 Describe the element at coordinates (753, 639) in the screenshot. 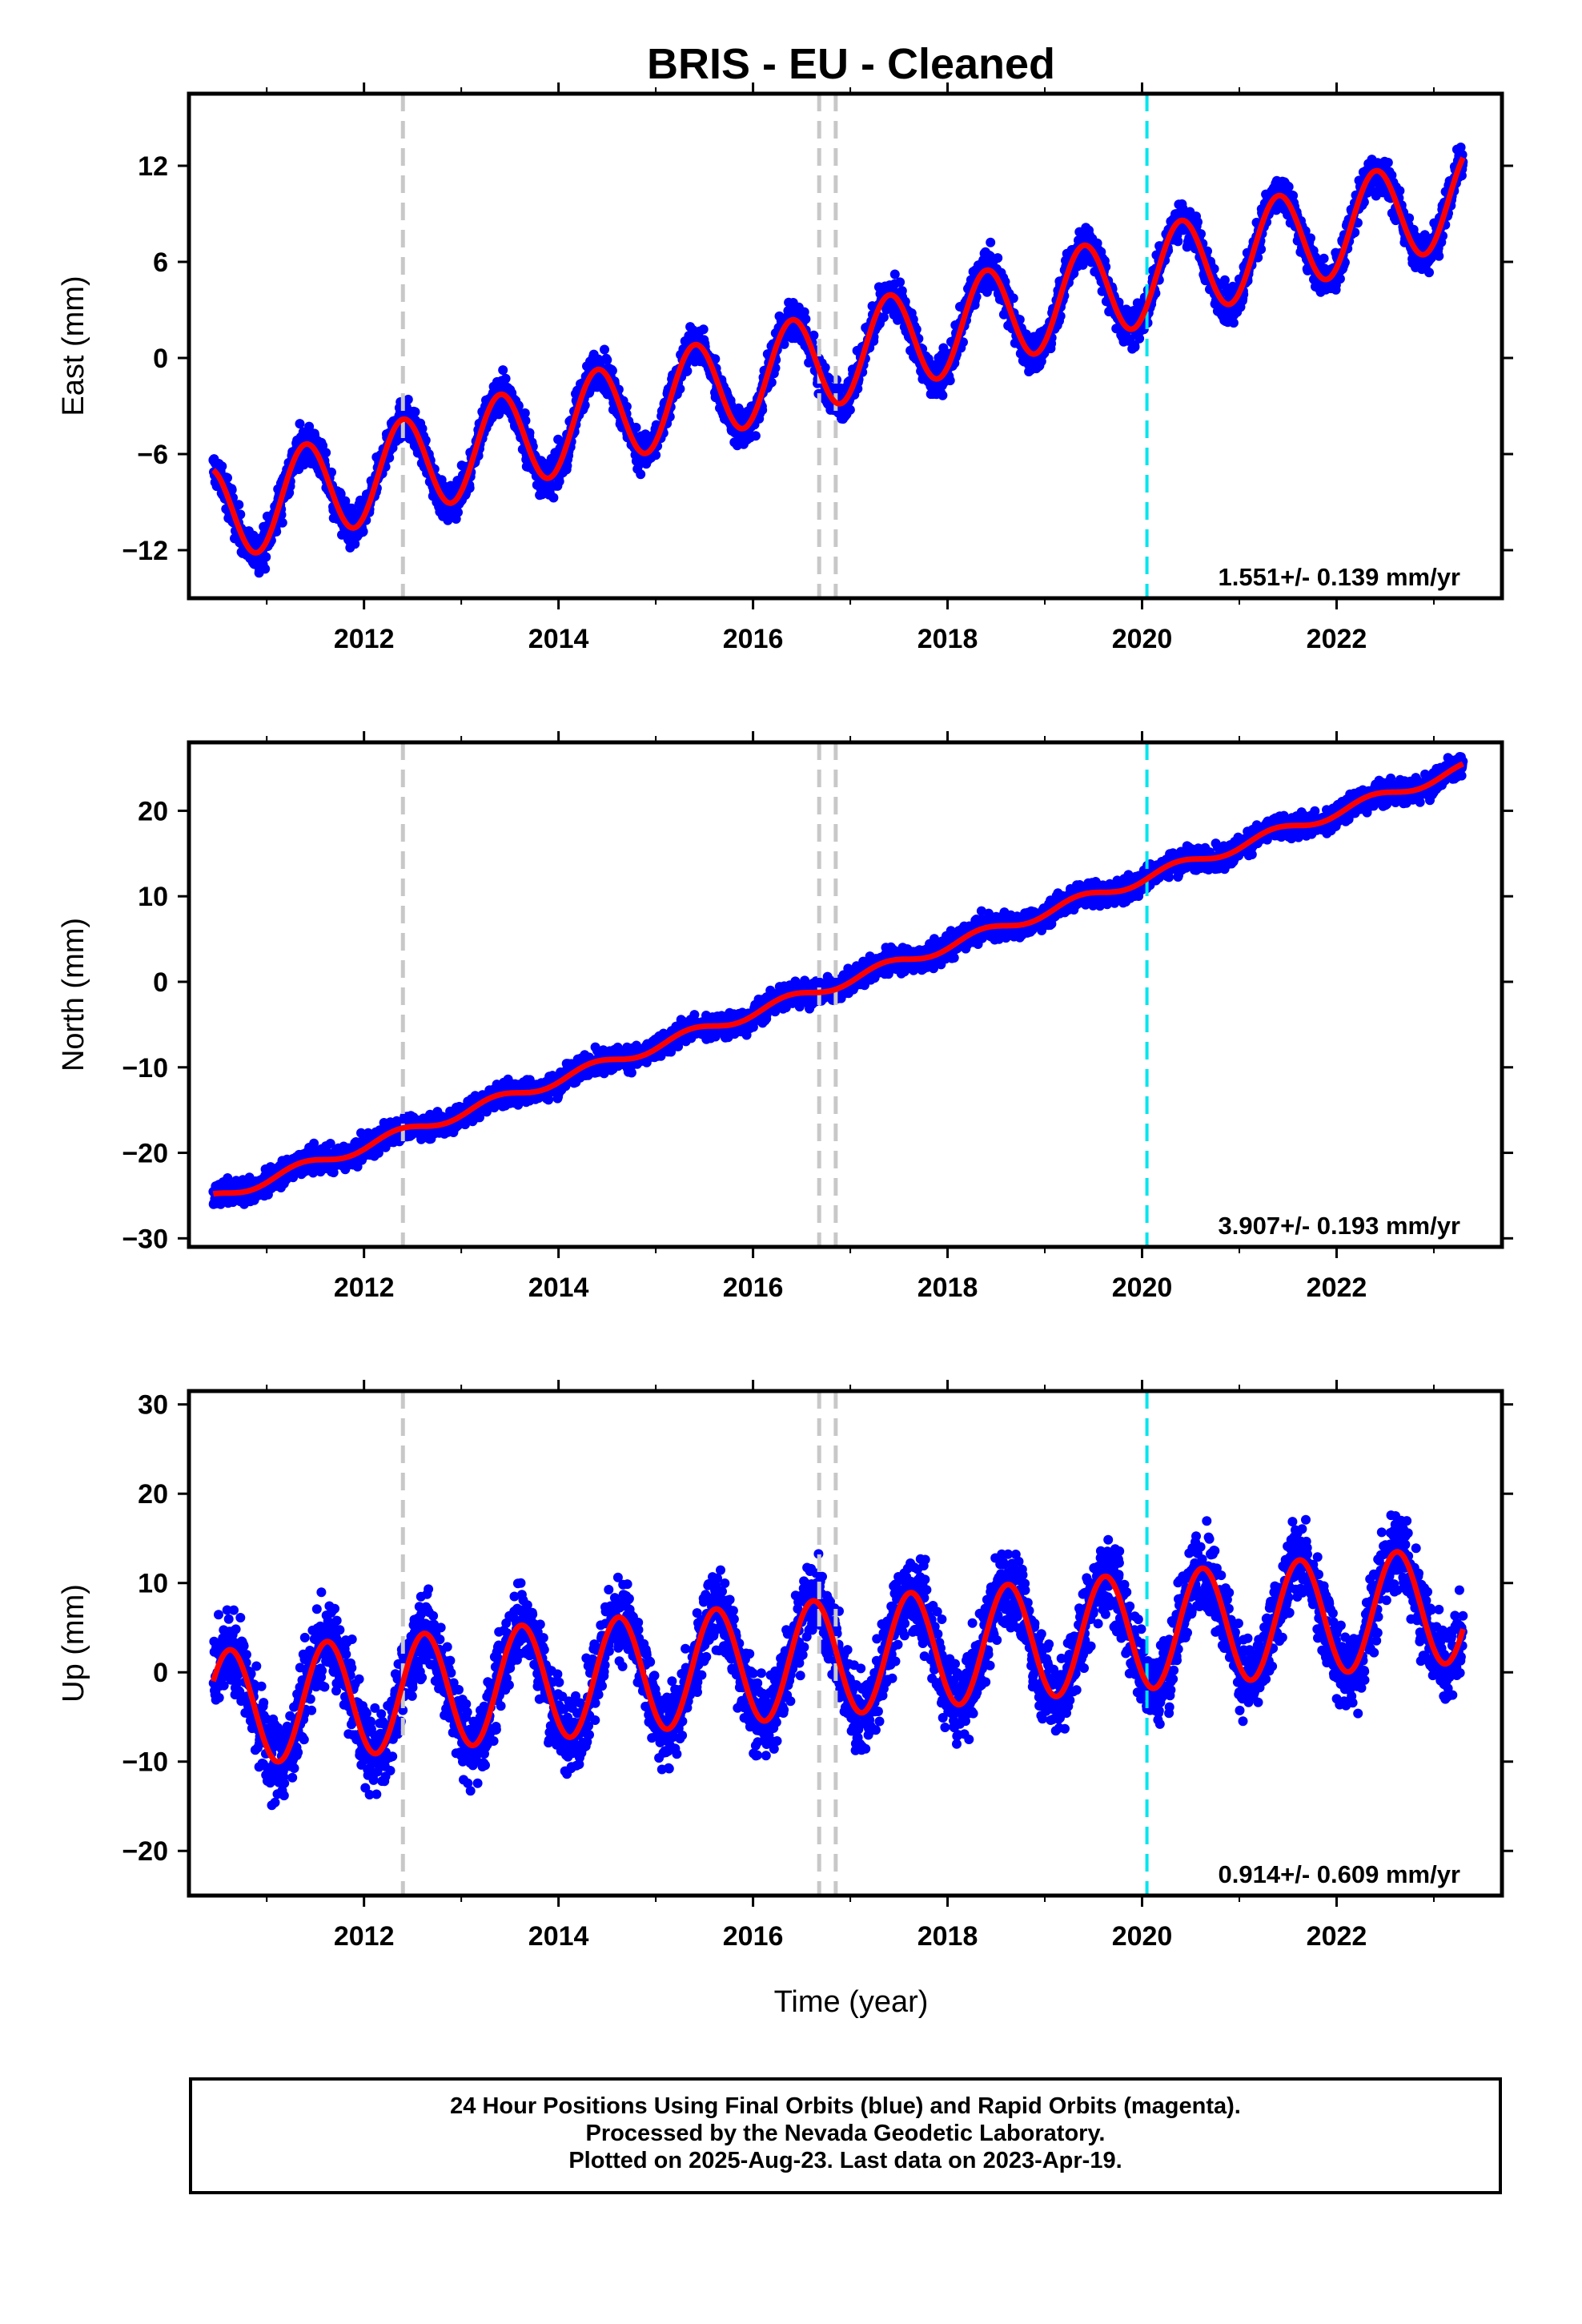

I see `x-tick-label: 2016` at that location.